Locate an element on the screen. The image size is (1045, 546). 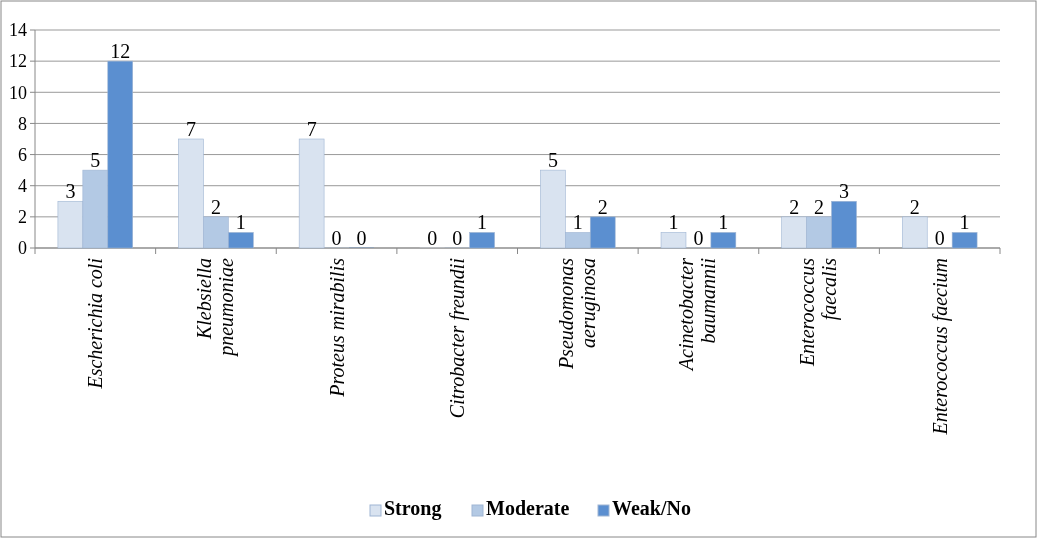
y-tick-label: 12 is located at coordinates (18, 61).